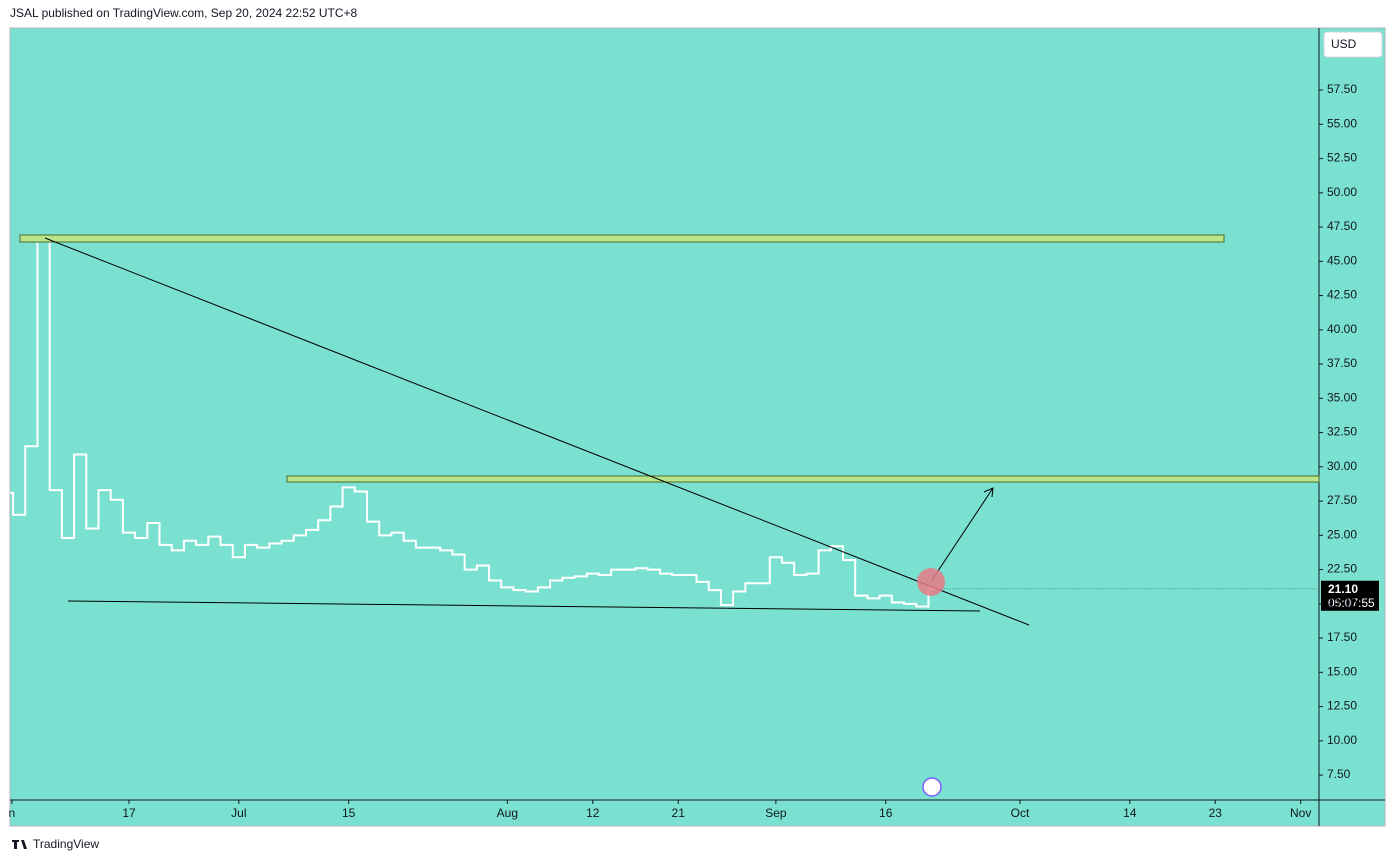  What do you see at coordinates (349, 813) in the screenshot?
I see `x-tick-label: 15` at bounding box center [349, 813].